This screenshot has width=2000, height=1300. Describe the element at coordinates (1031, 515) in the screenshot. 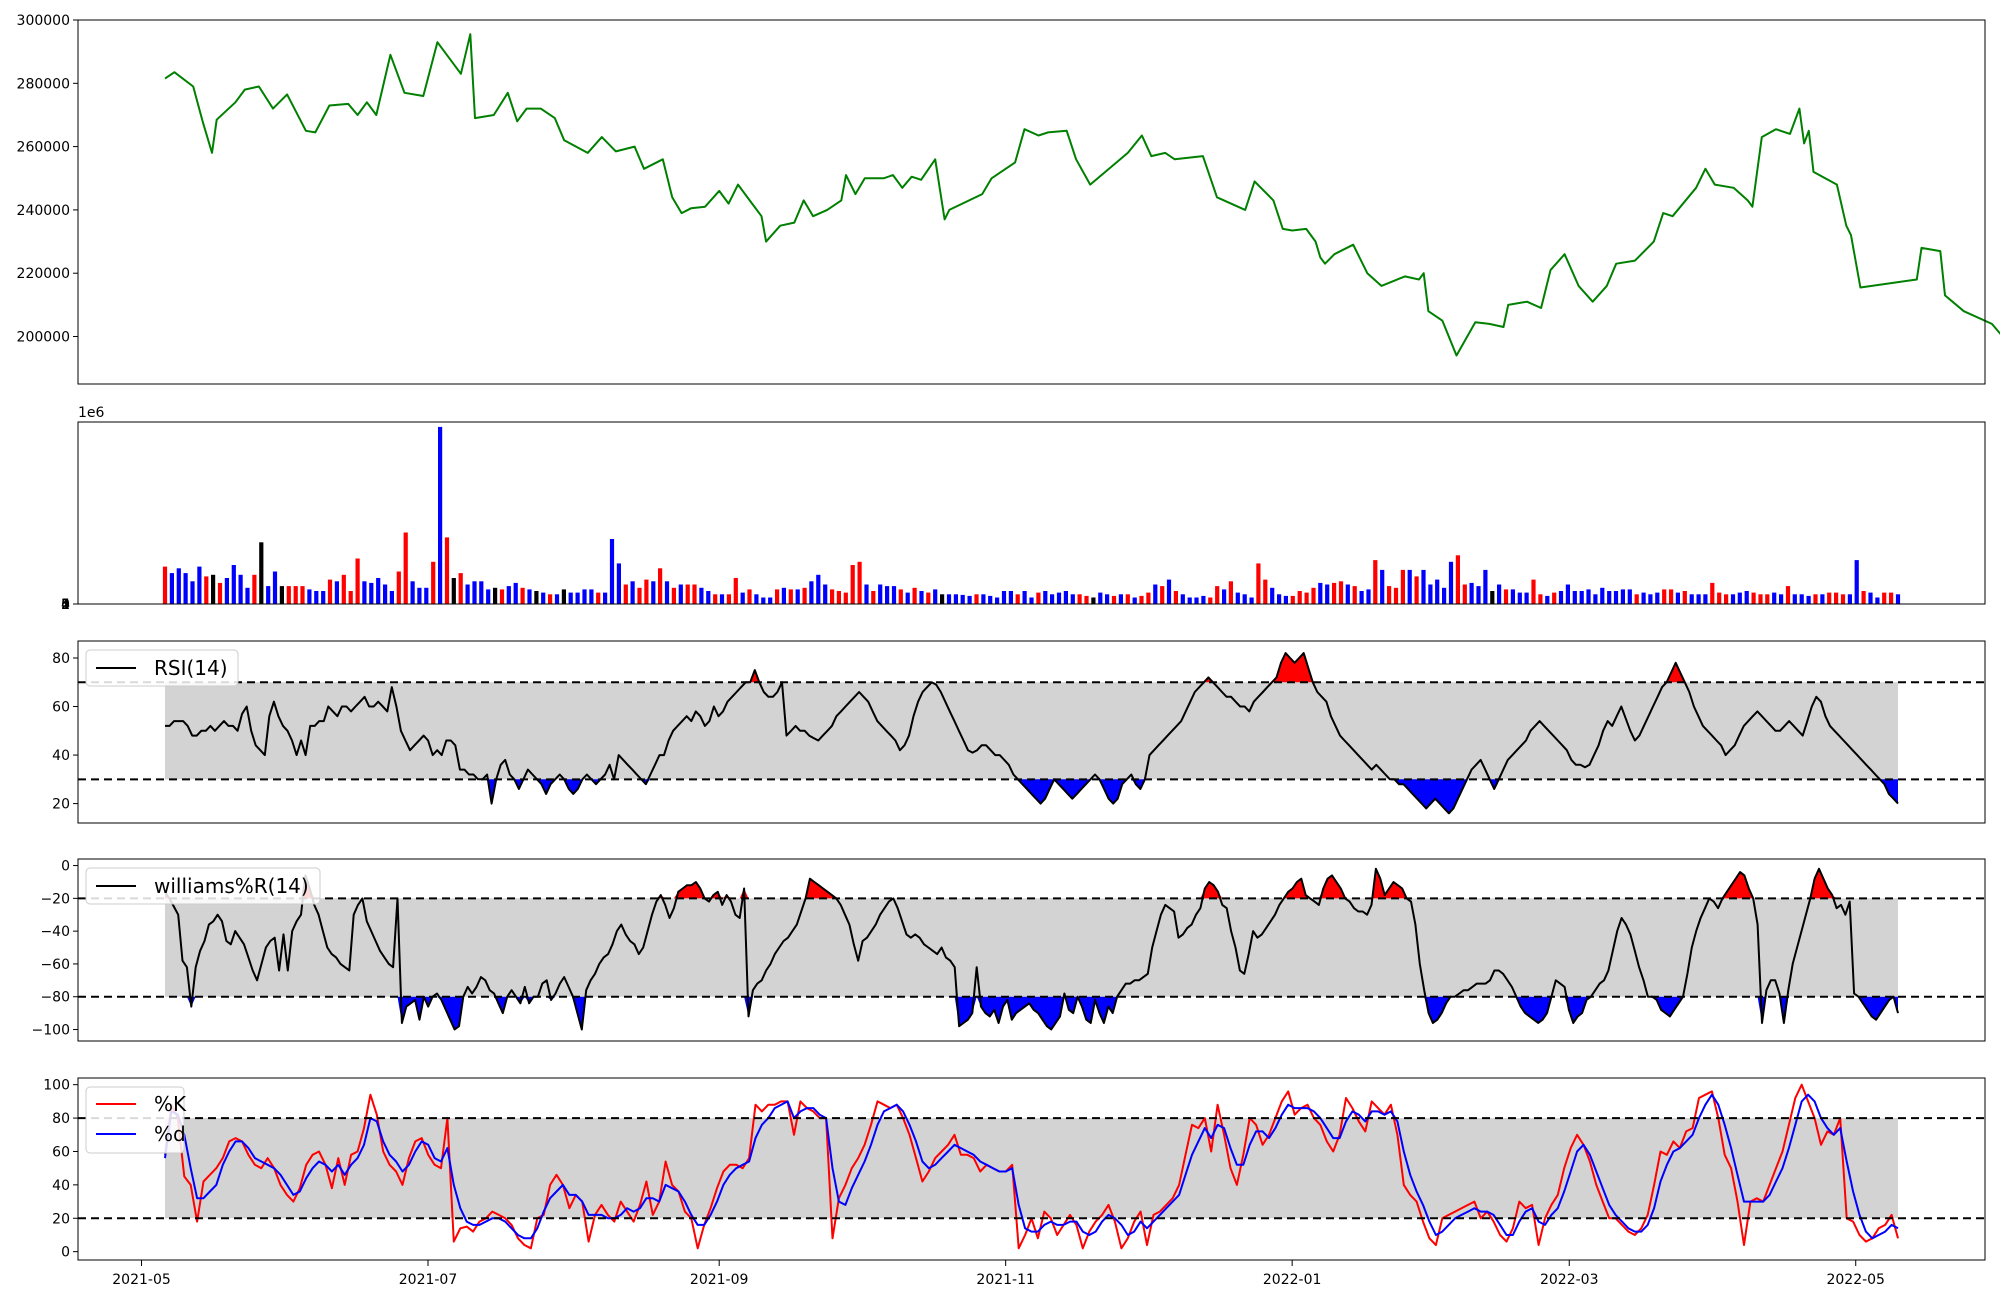

I see `volume-plot-area` at that location.